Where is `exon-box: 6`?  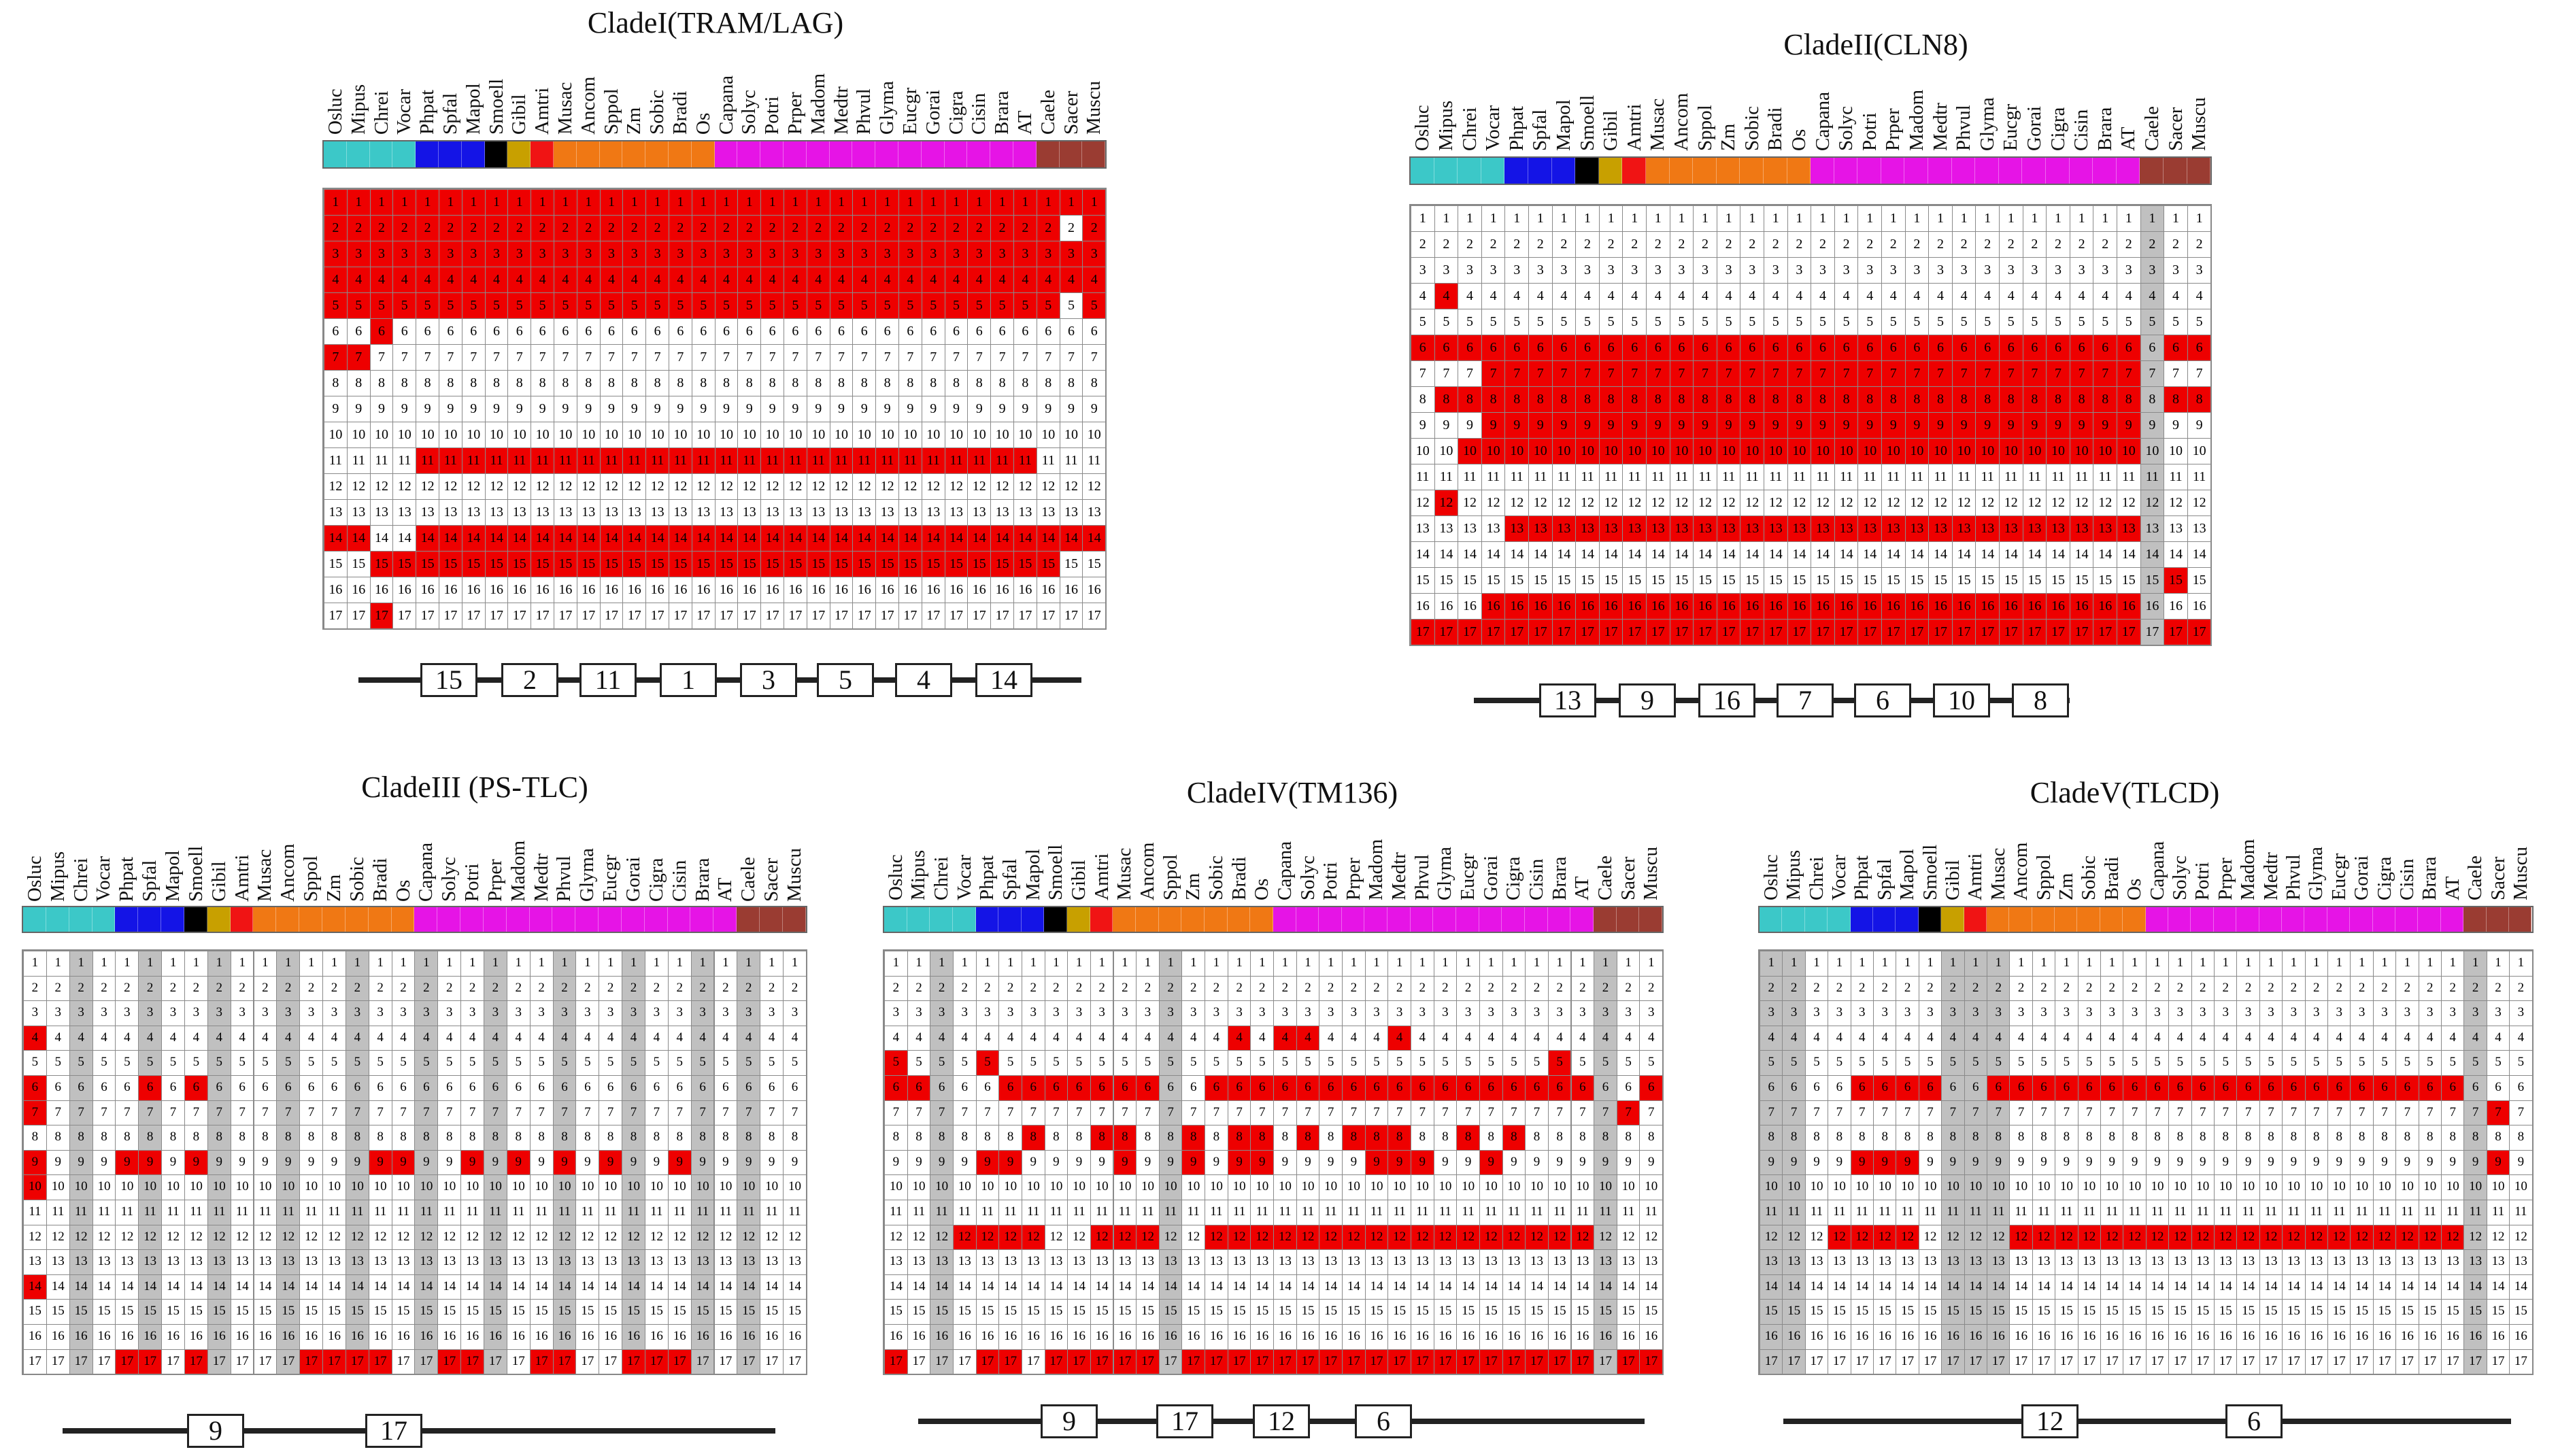
exon-box: 6 is located at coordinates (1882, 700).